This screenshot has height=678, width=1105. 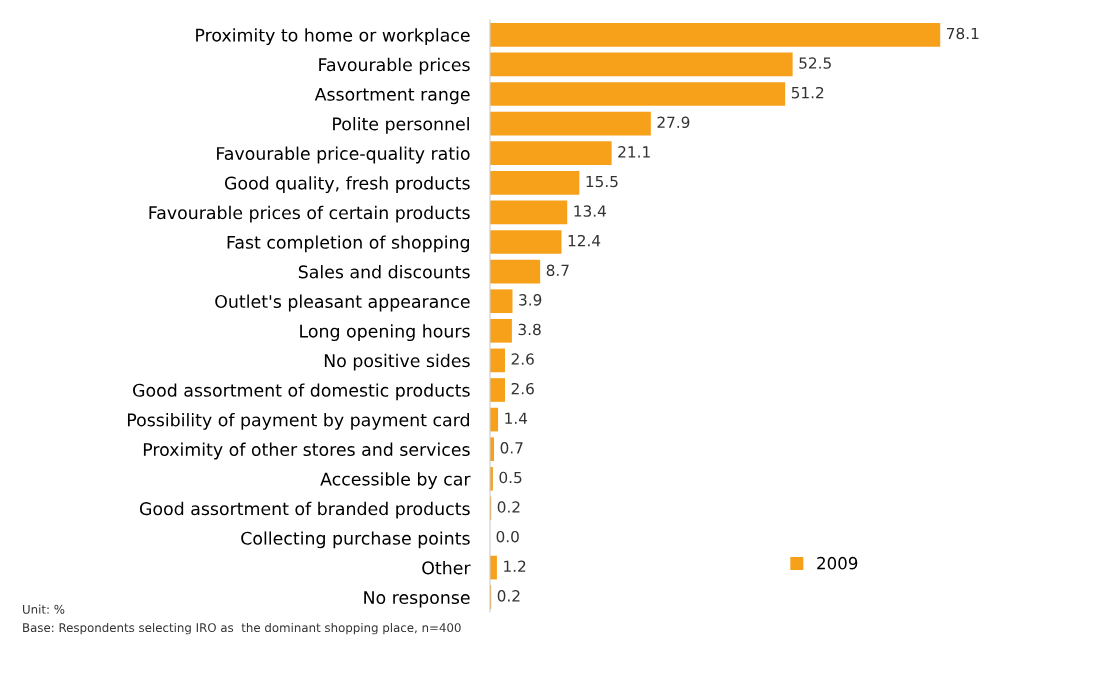 I want to click on data-label: 0.0, so click(x=507, y=536).